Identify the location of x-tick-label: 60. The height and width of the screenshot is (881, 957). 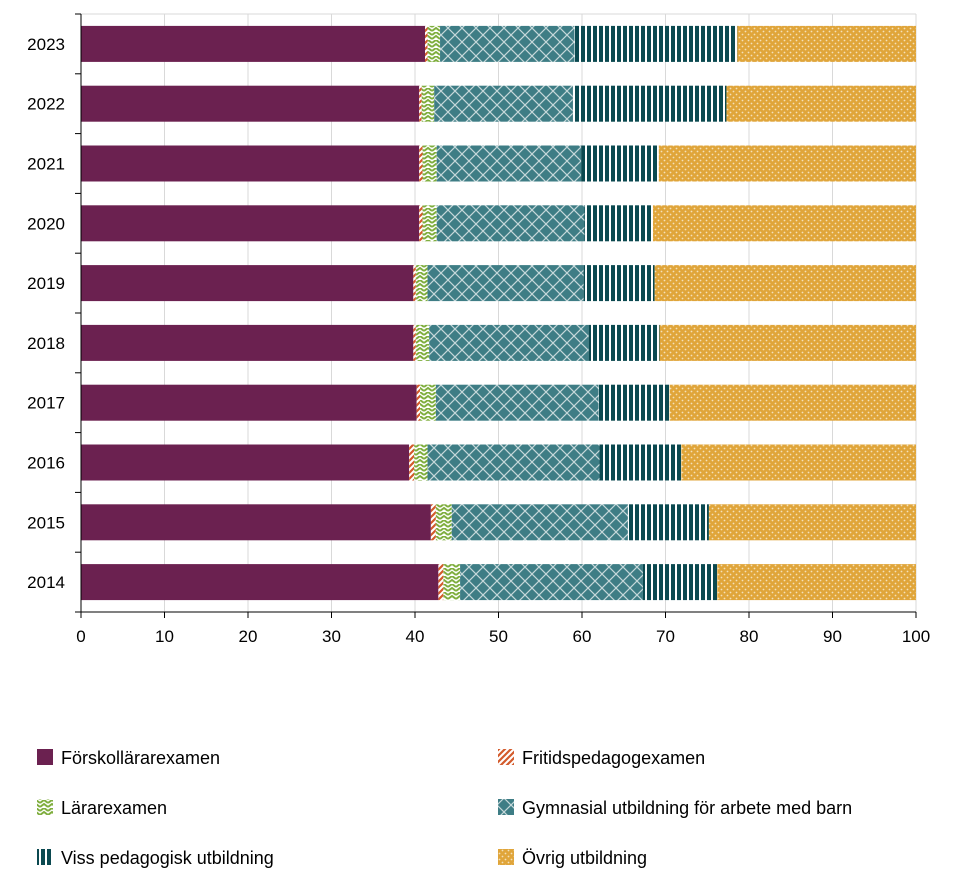
(582, 636).